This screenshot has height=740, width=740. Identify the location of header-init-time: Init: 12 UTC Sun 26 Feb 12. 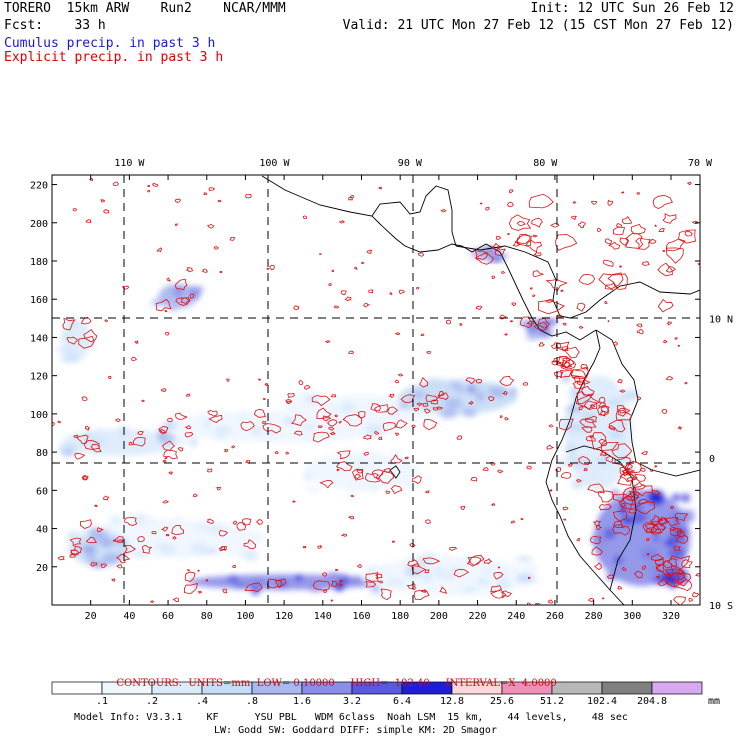
(632, 8).